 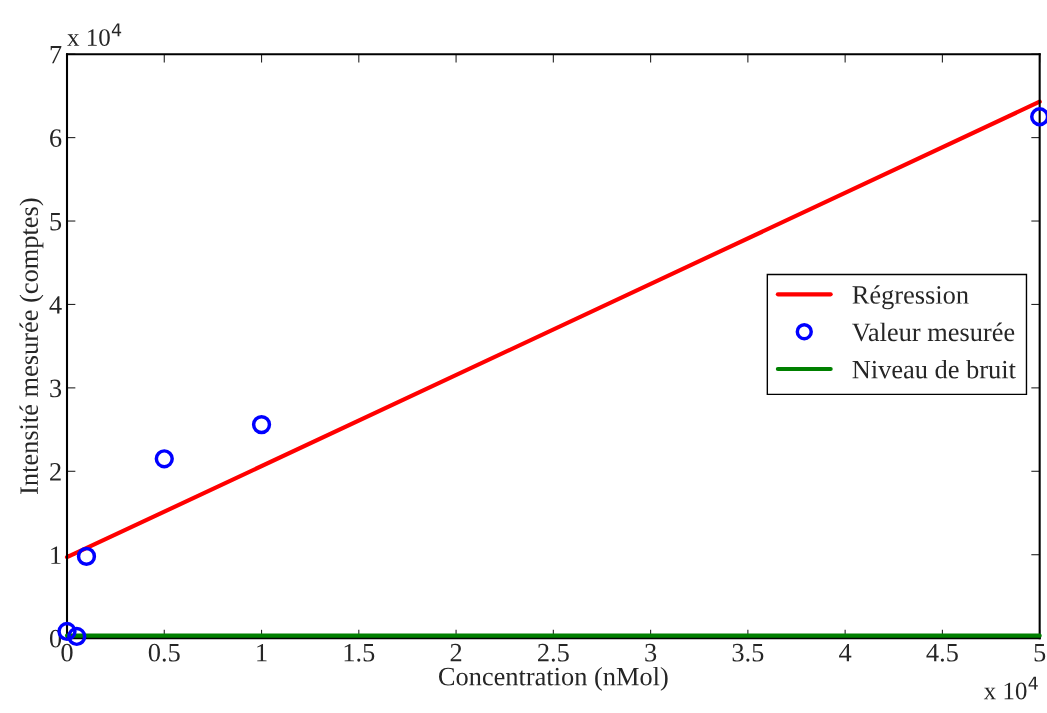 I want to click on y-tick-label: 3, so click(x=56, y=388).